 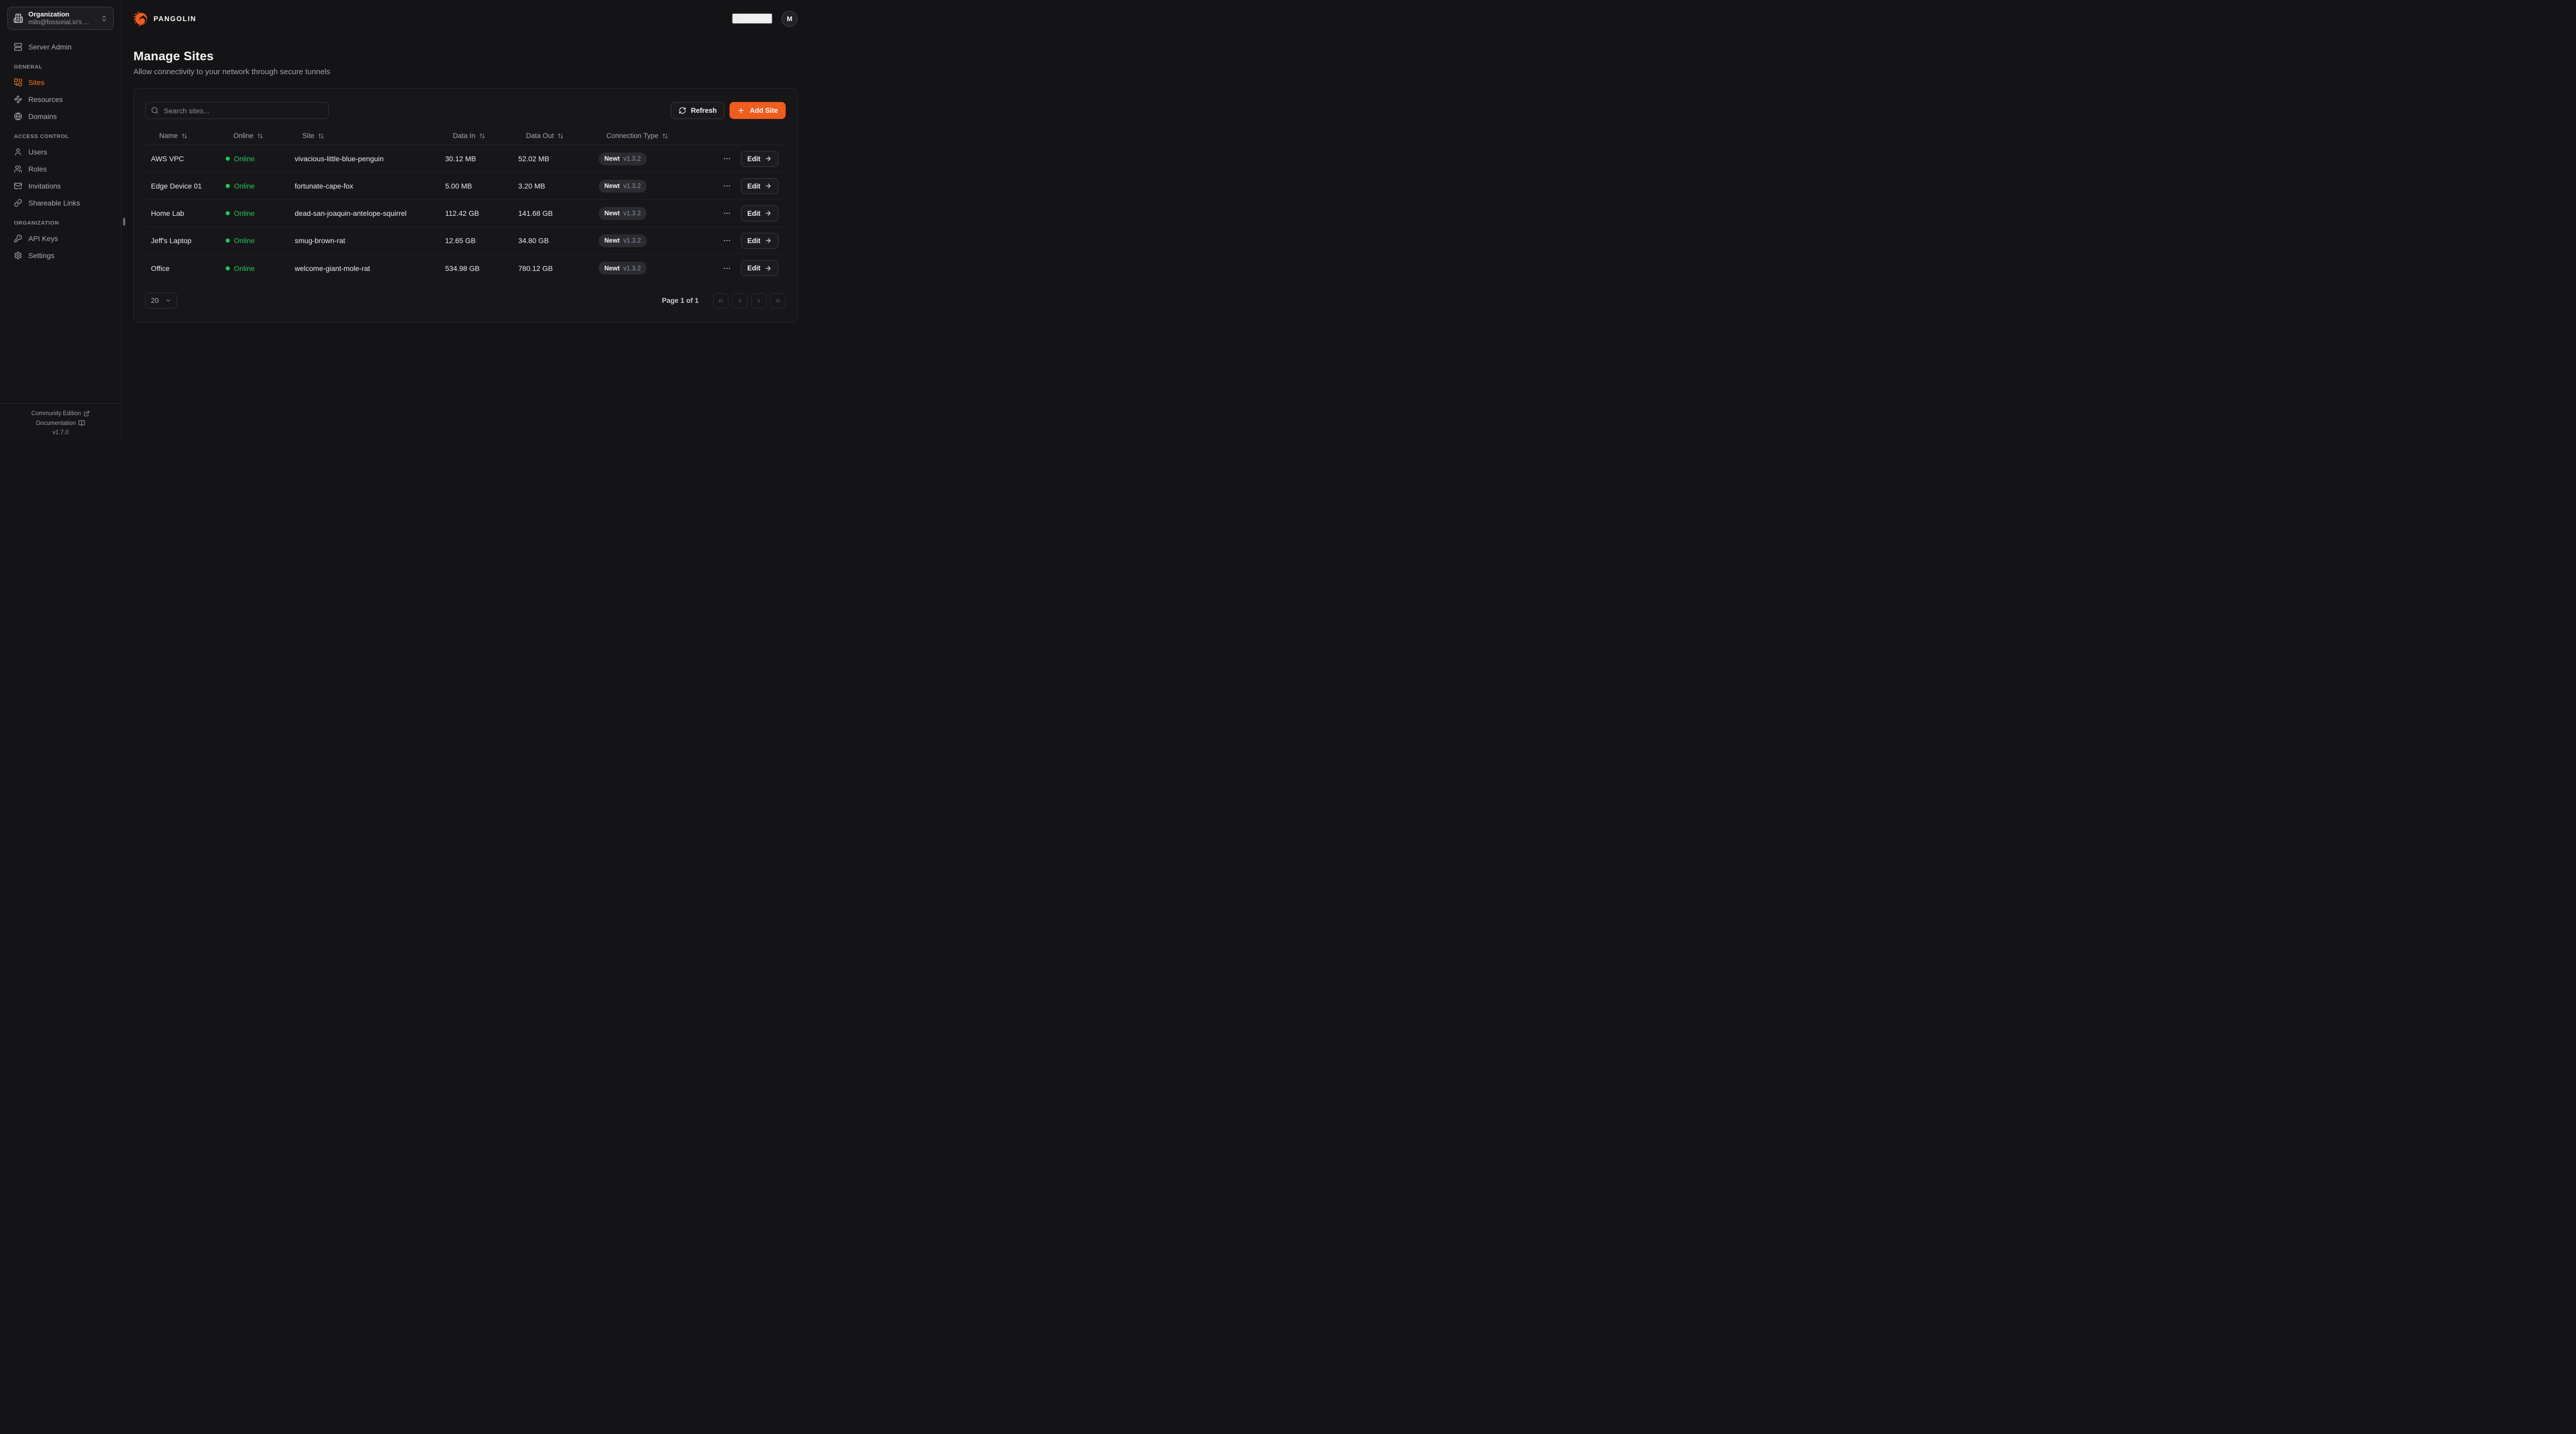 I want to click on mail-check-icon, so click(x=18, y=186).